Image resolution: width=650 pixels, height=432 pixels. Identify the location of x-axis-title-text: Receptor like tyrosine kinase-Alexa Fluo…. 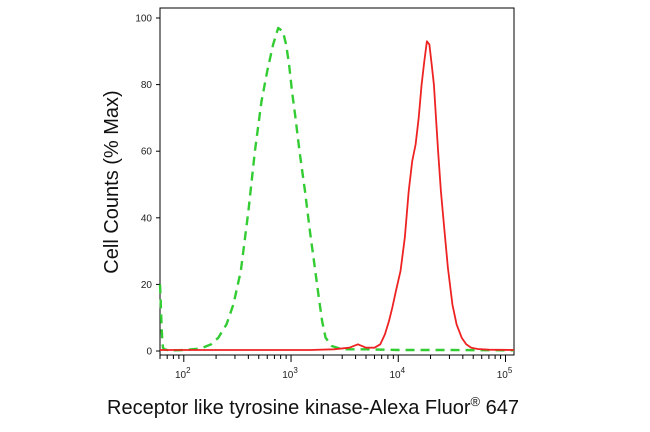
(289, 408).